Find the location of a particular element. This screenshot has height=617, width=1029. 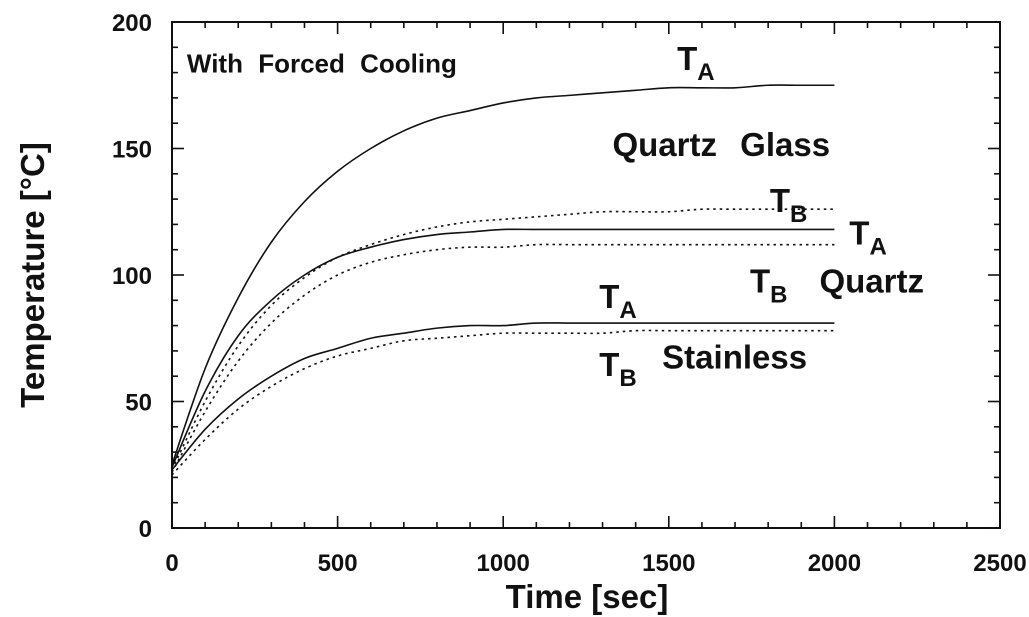

x-tick-label: 0 is located at coordinates (171, 563).